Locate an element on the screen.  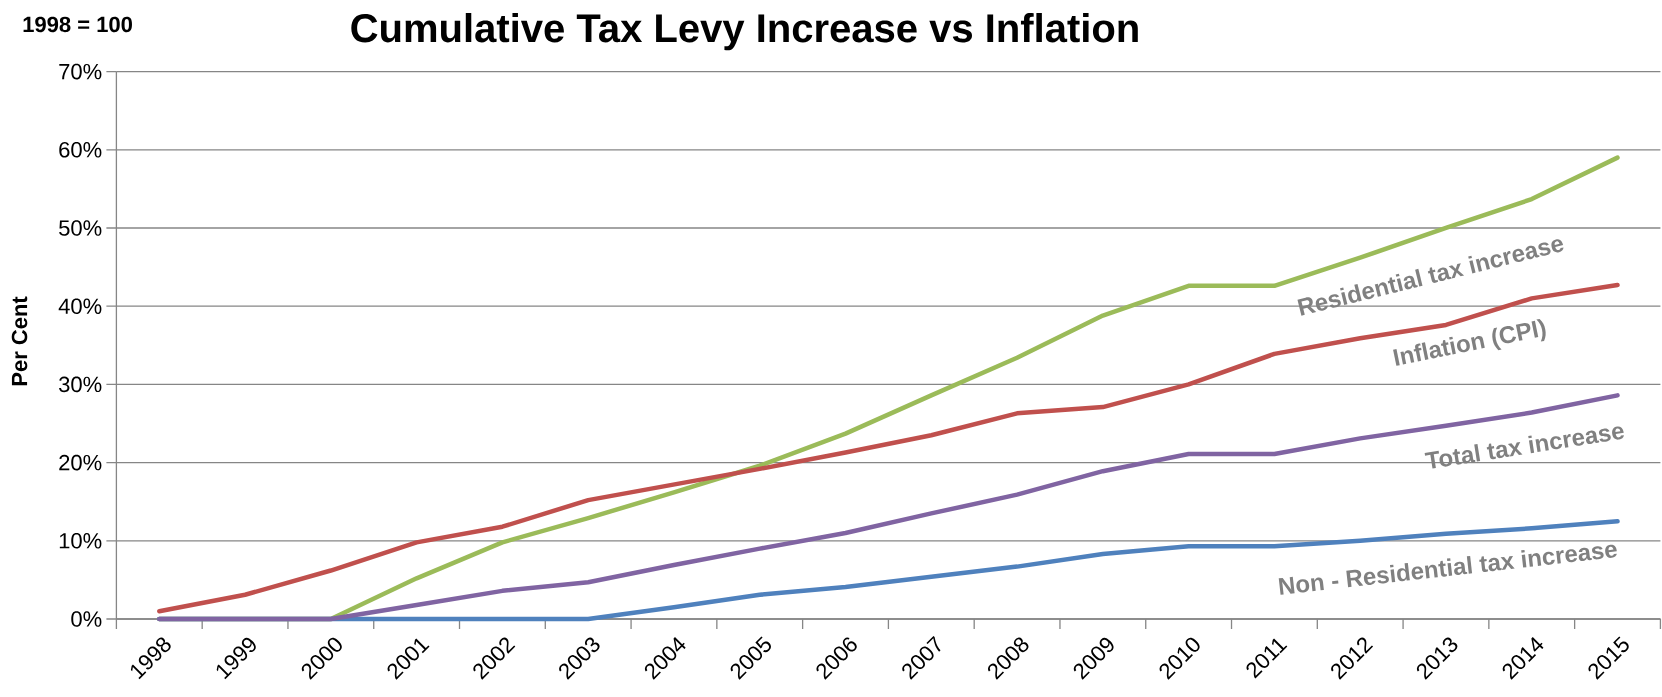
y-tick-label: 60% is located at coordinates (80, 150).